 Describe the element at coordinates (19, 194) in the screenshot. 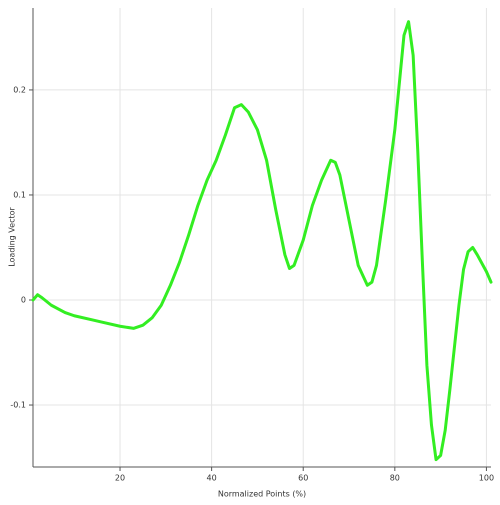

I see `y-tick-label: 0.1` at that location.